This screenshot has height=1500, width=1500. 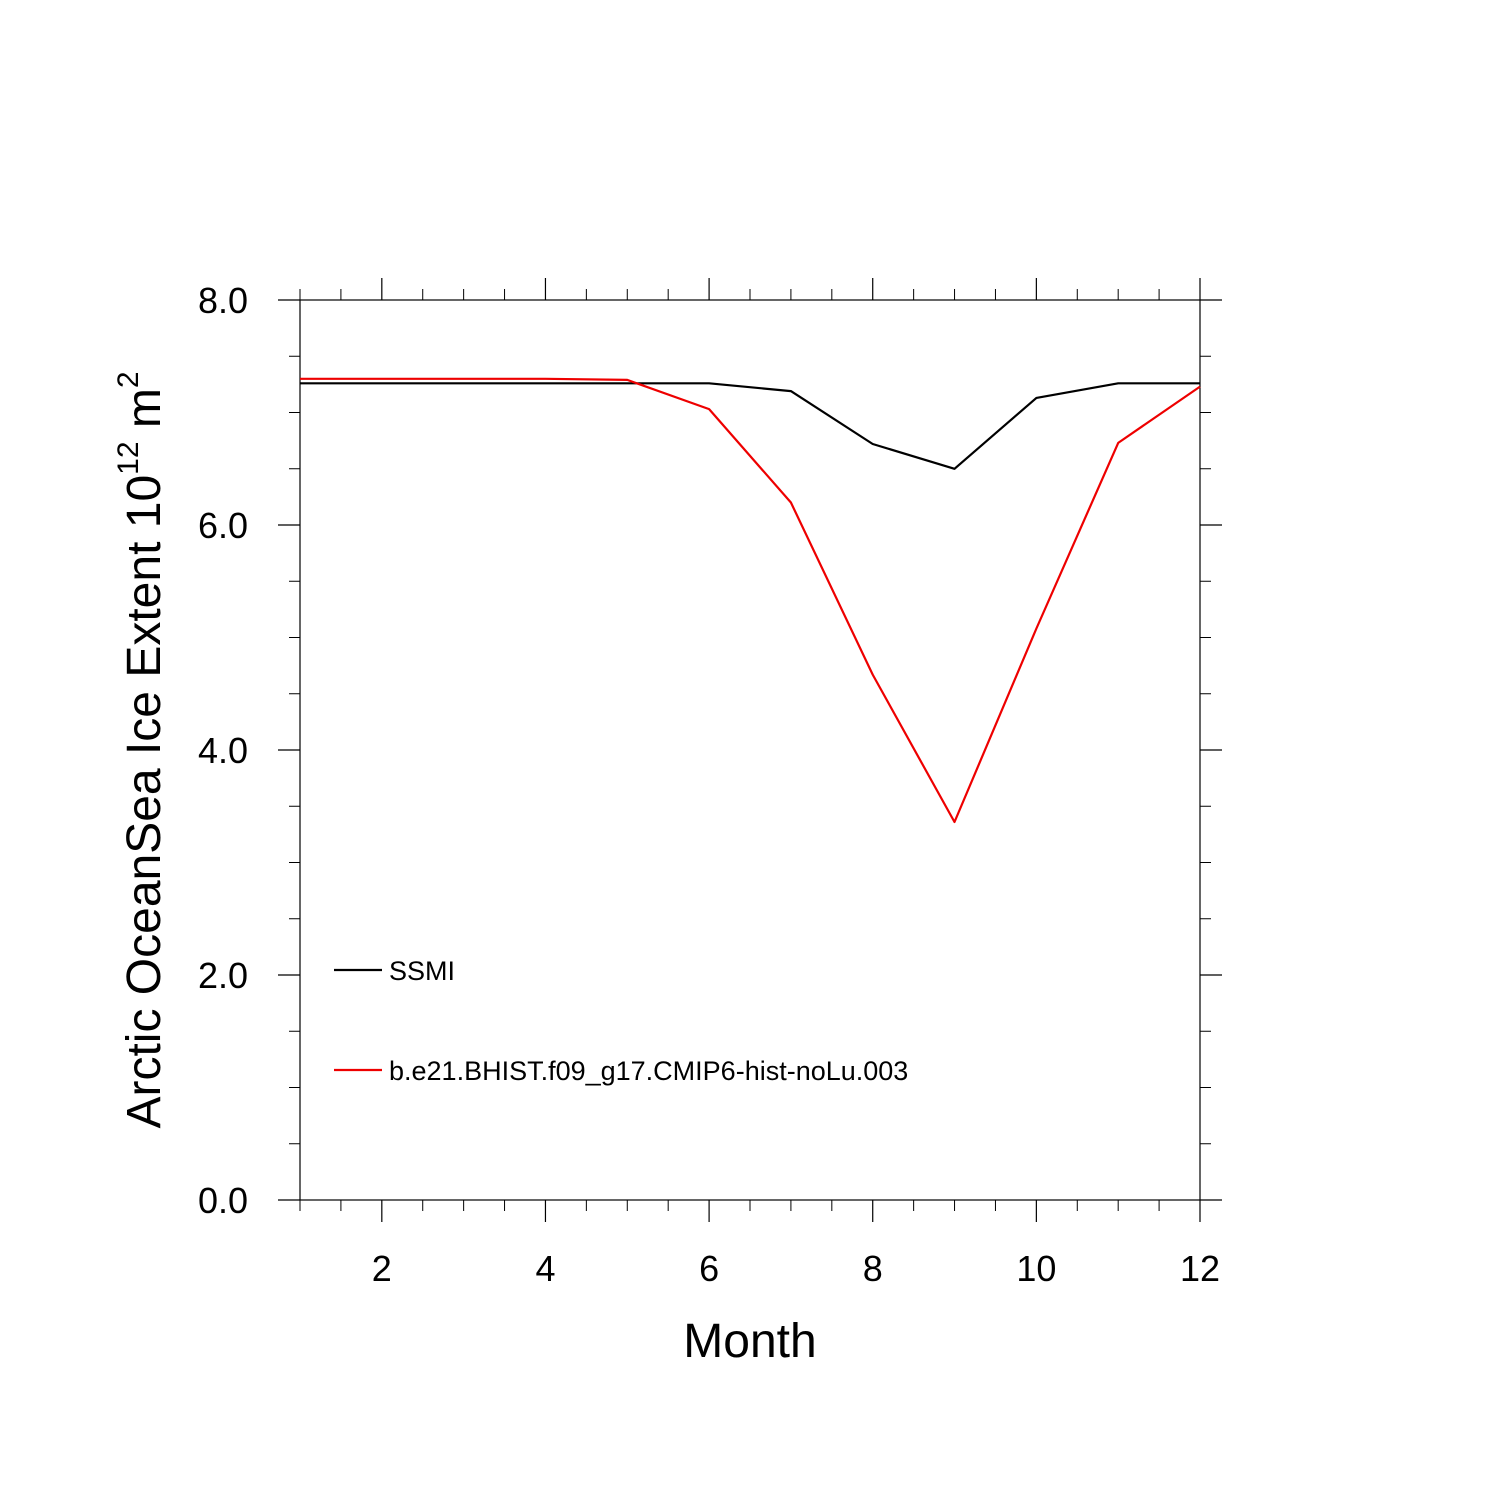 I want to click on y-tick-label: 4.0, so click(x=223, y=750).